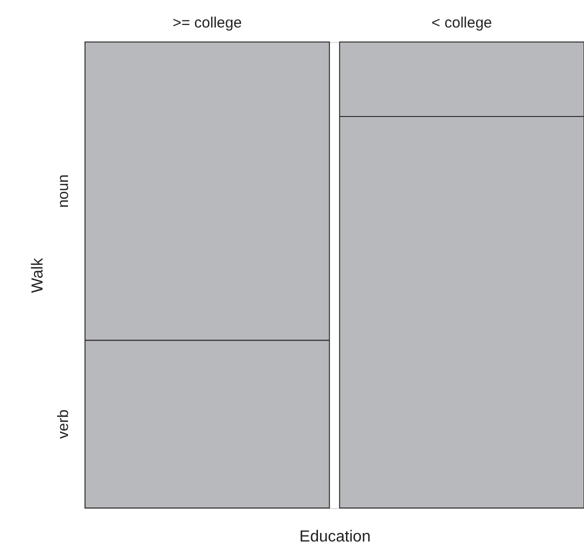 The height and width of the screenshot is (546, 584). Describe the element at coordinates (63, 424) in the screenshot. I see `text: verb` at that location.